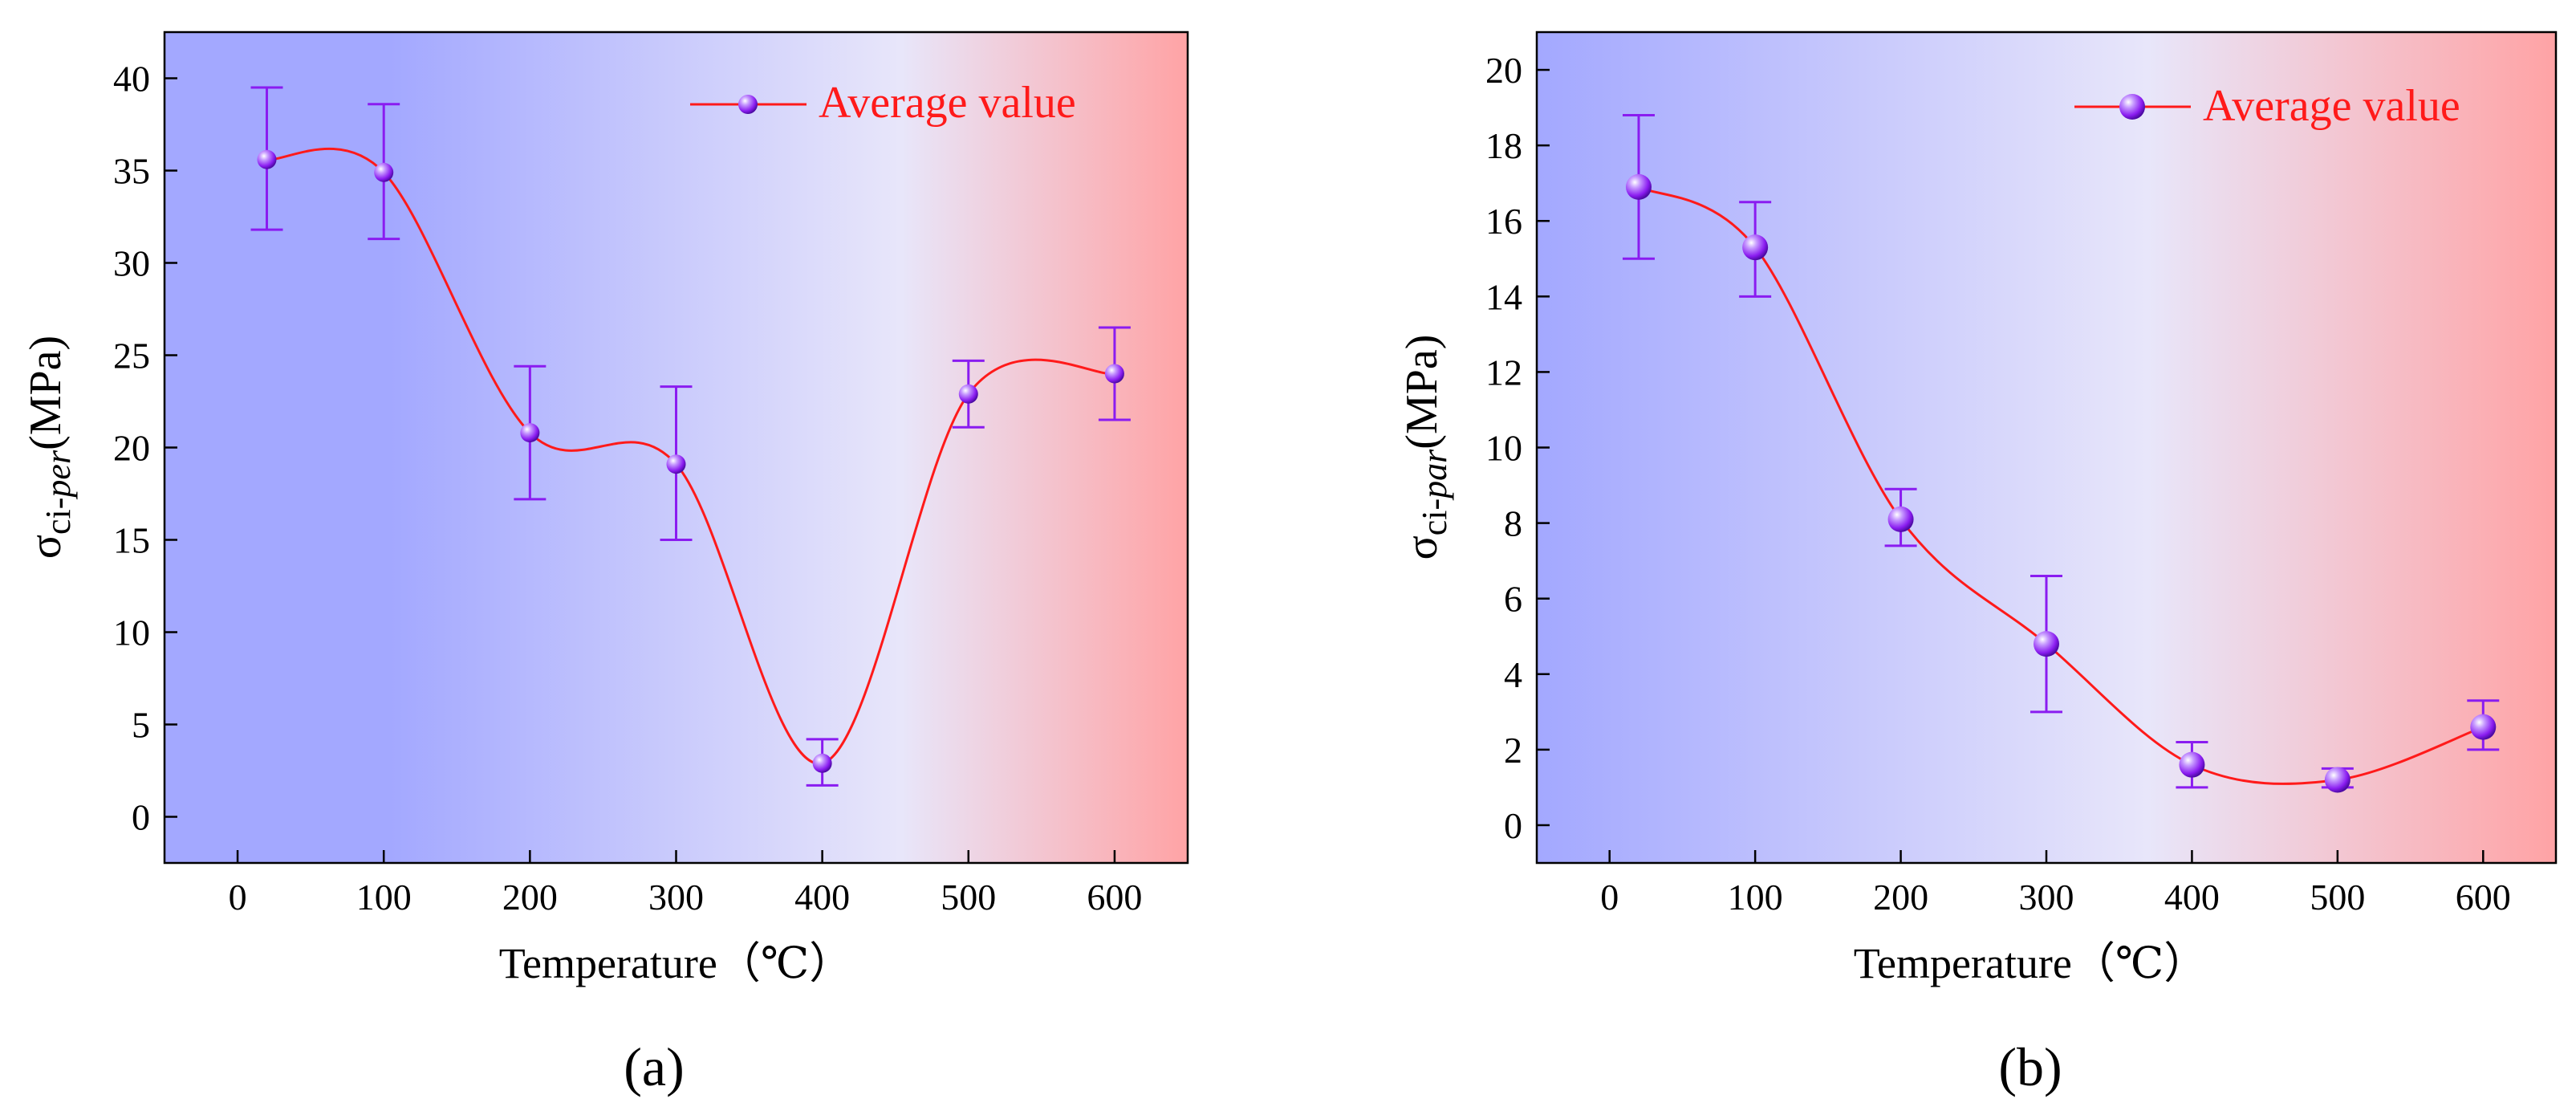  I want to click on y-tick-label: 8, so click(1513, 523).